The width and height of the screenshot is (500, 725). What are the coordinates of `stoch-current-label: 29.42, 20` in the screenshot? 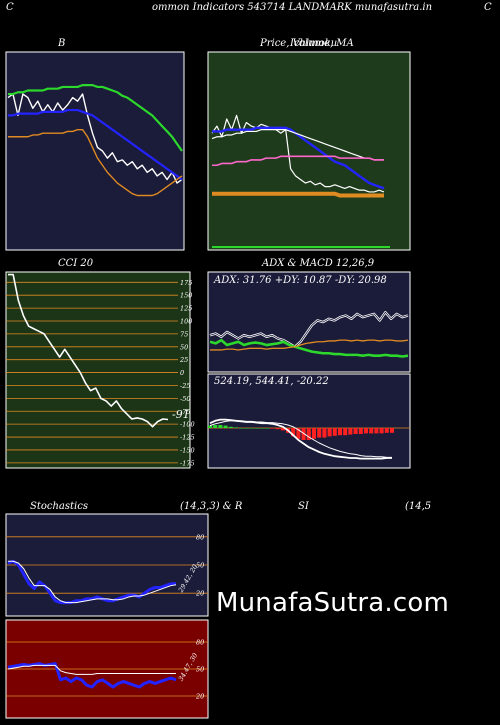 It's located at (187, 579).